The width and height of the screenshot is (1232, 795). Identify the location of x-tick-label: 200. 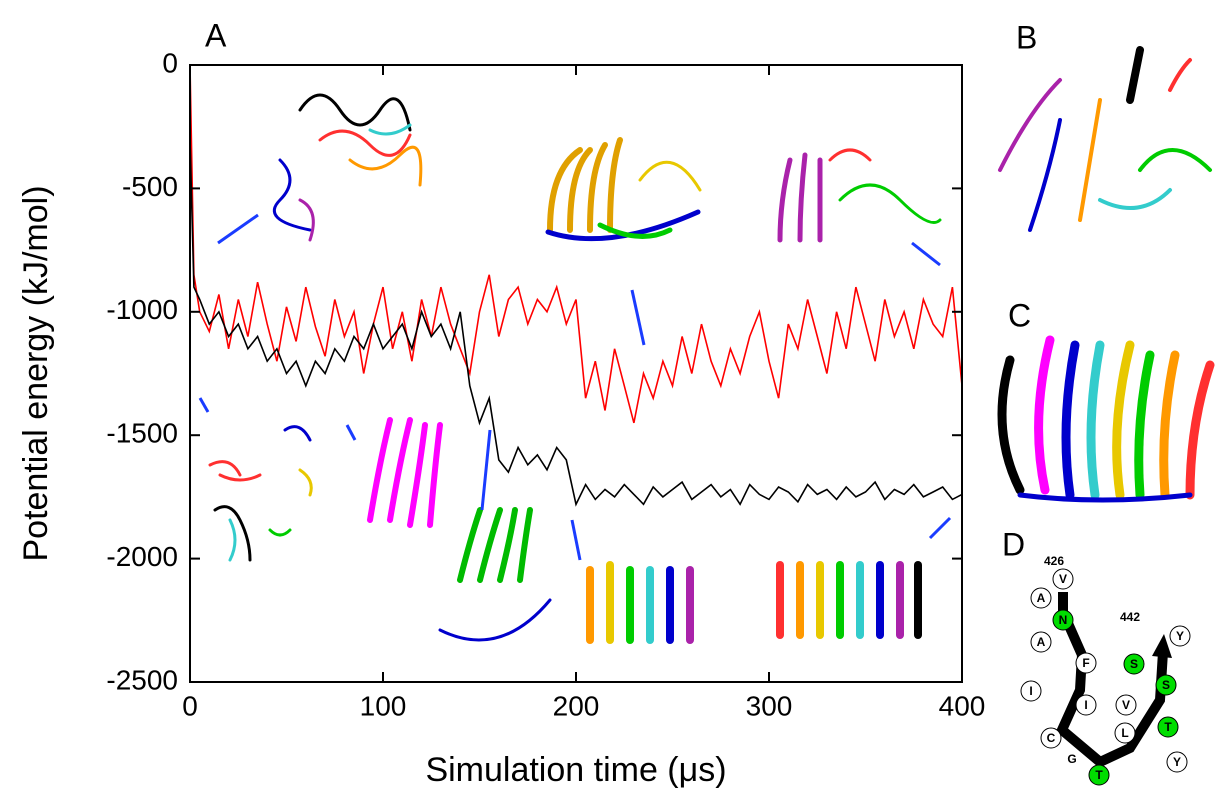
(576, 705).